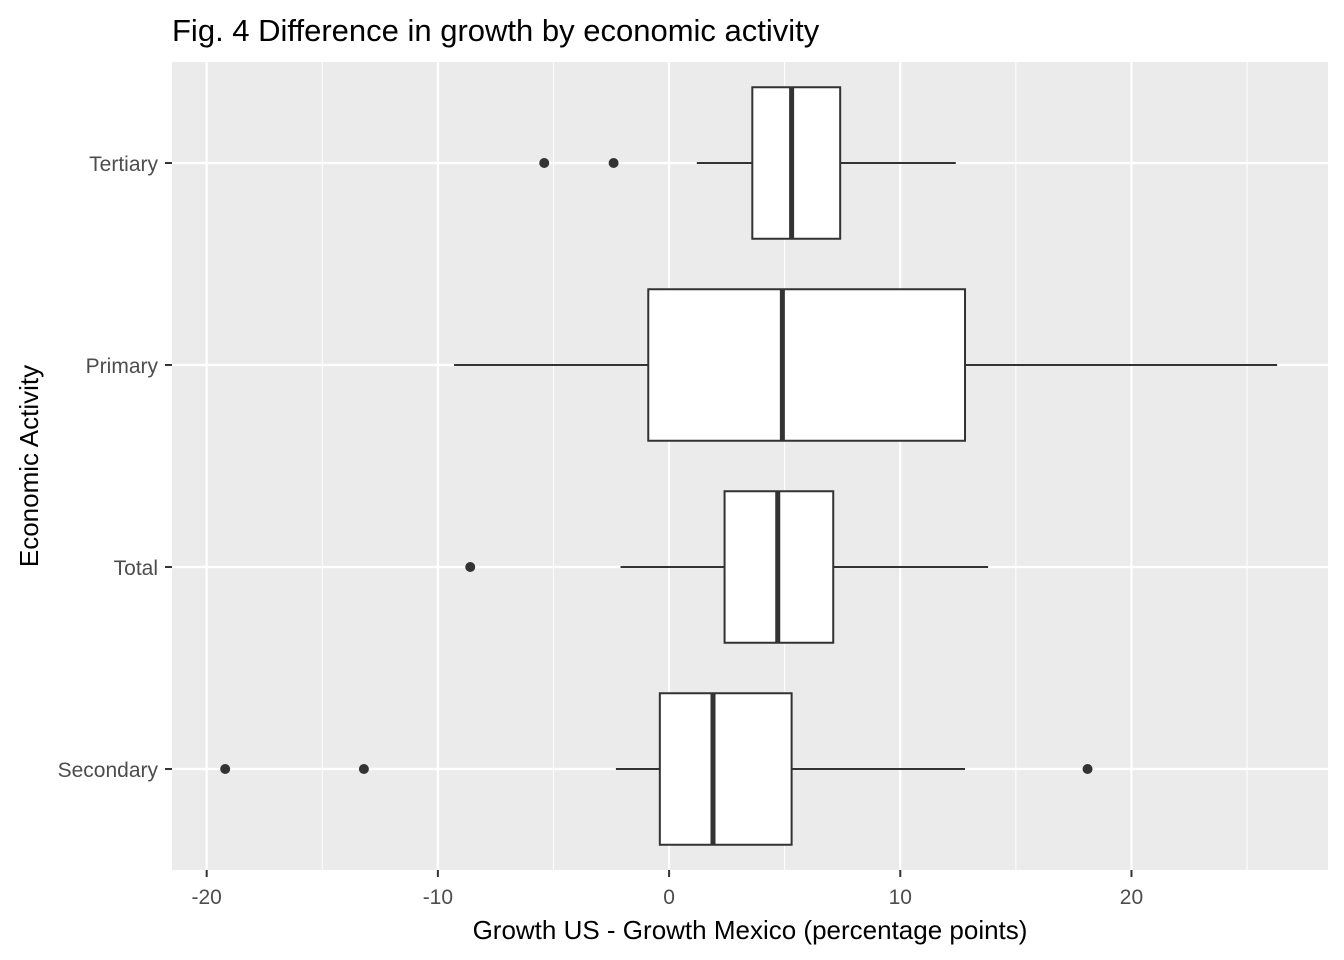 This screenshot has height=960, width=1344. Describe the element at coordinates (115, 467) in the screenshot. I see `y-axis: Tertiary Primary Total Secondary` at that location.